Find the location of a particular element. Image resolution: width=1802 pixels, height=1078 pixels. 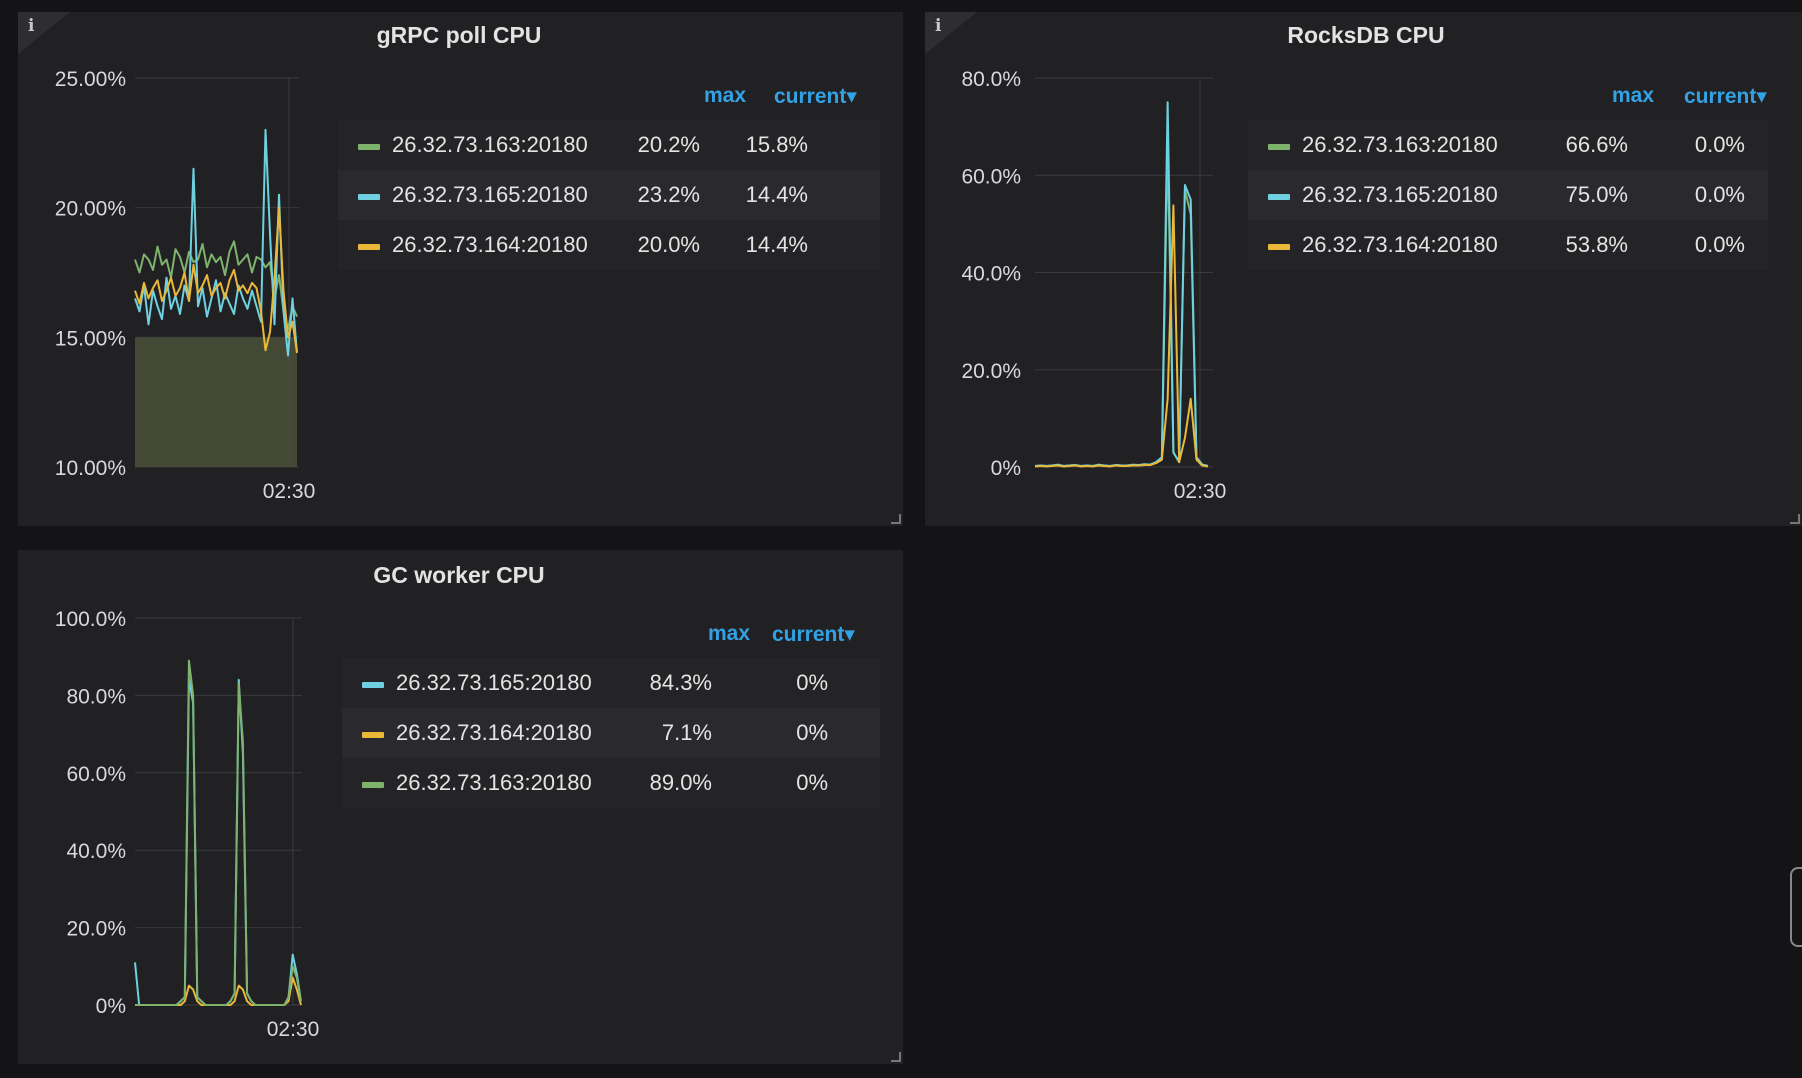

series-max-value: 84.3% is located at coordinates (680, 682).